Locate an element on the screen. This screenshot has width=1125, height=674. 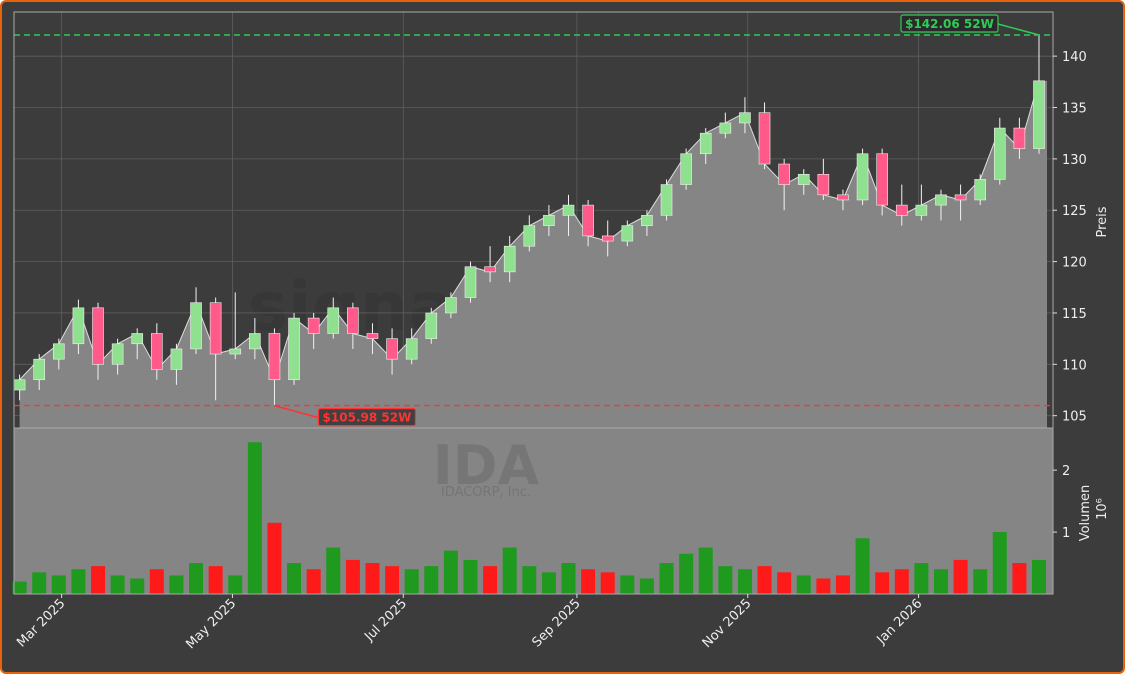
x-tick-label: Sep 2025 is located at coordinates (556, 623).